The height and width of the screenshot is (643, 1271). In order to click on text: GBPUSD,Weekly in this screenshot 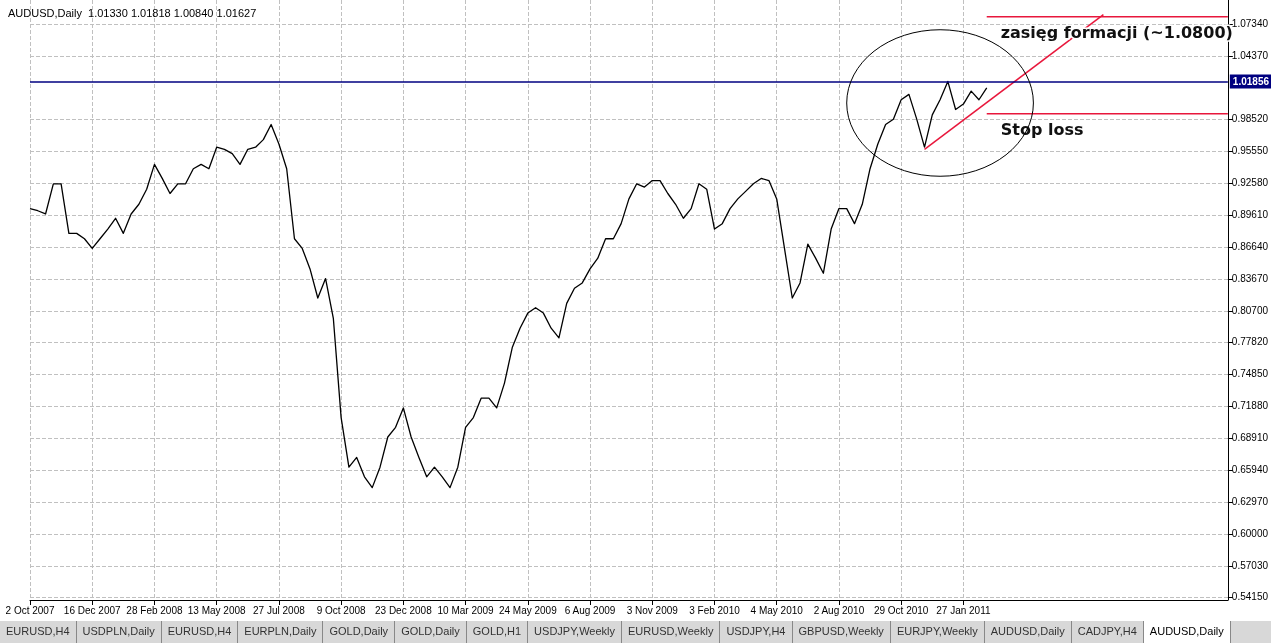, I will do `click(841, 632)`.